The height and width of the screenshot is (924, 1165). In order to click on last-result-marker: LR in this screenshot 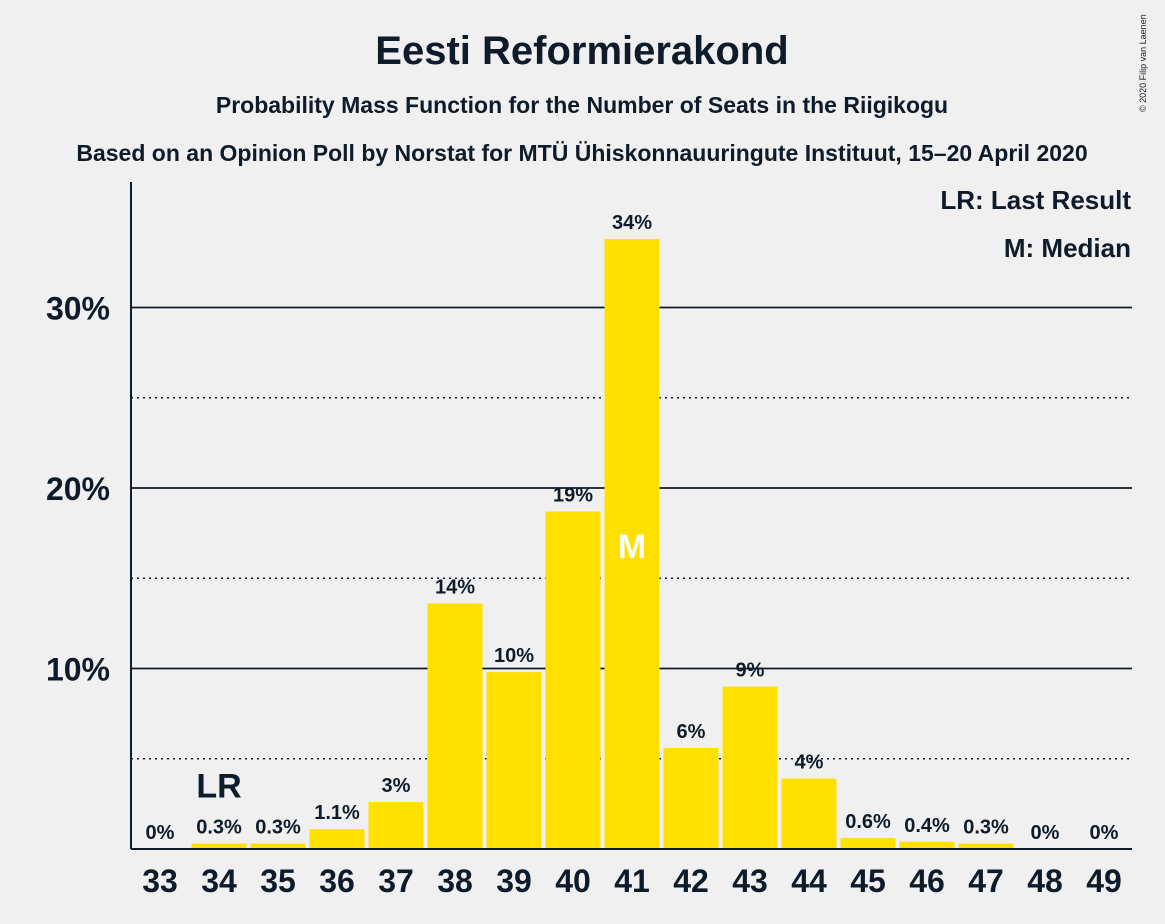, I will do `click(218, 787)`.